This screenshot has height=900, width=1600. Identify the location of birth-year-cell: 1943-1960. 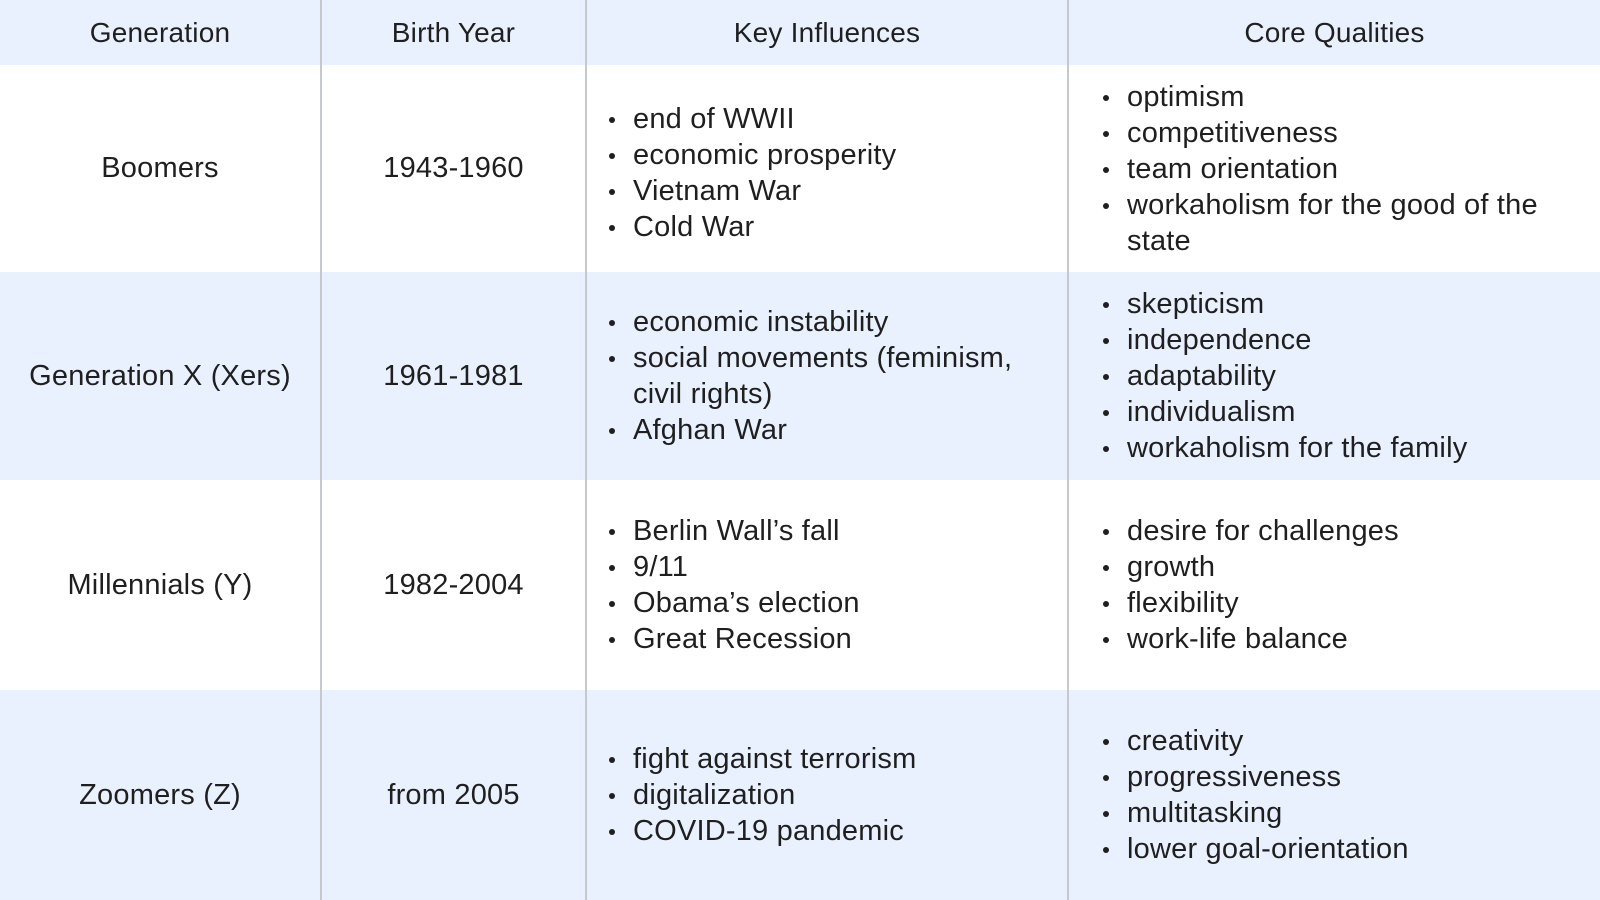
(453, 168).